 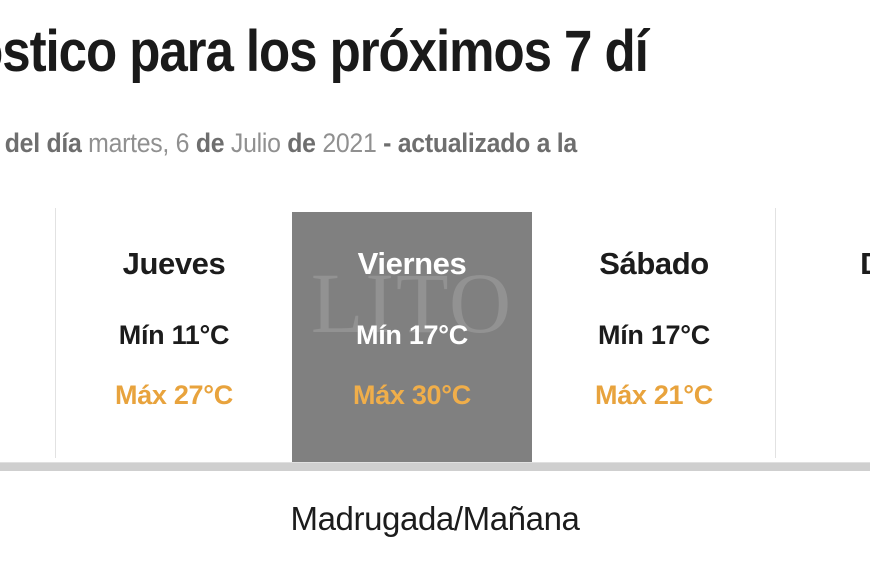 What do you see at coordinates (435, 466) in the screenshot?
I see `section-divider` at bounding box center [435, 466].